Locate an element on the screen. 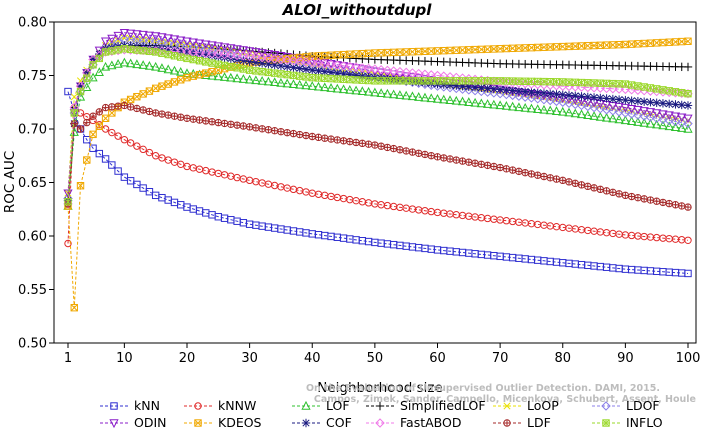  legend-item-knnw: kNNW is located at coordinates (220, 405).